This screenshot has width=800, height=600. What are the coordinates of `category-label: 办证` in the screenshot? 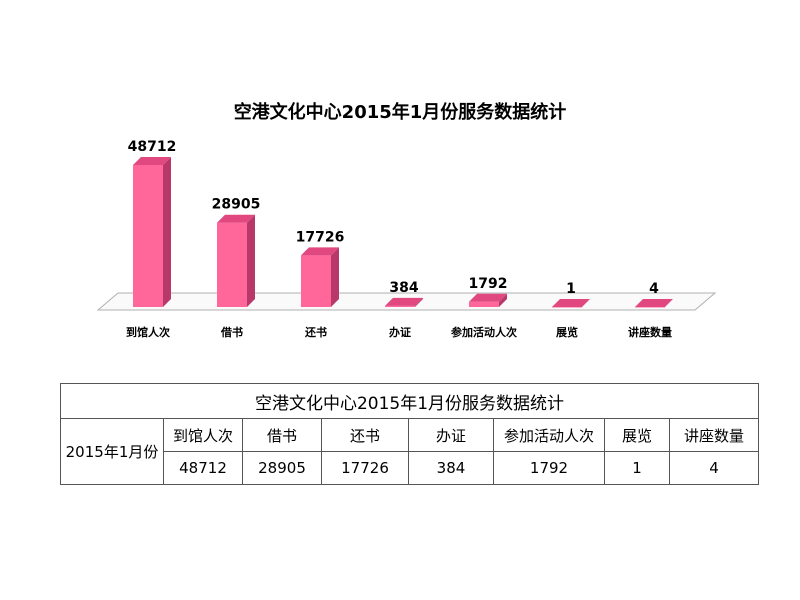 It's located at (400, 332).